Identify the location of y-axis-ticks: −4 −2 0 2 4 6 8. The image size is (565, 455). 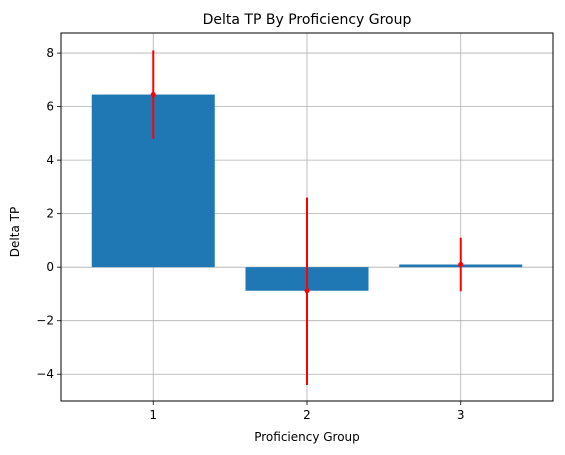
(48, 213).